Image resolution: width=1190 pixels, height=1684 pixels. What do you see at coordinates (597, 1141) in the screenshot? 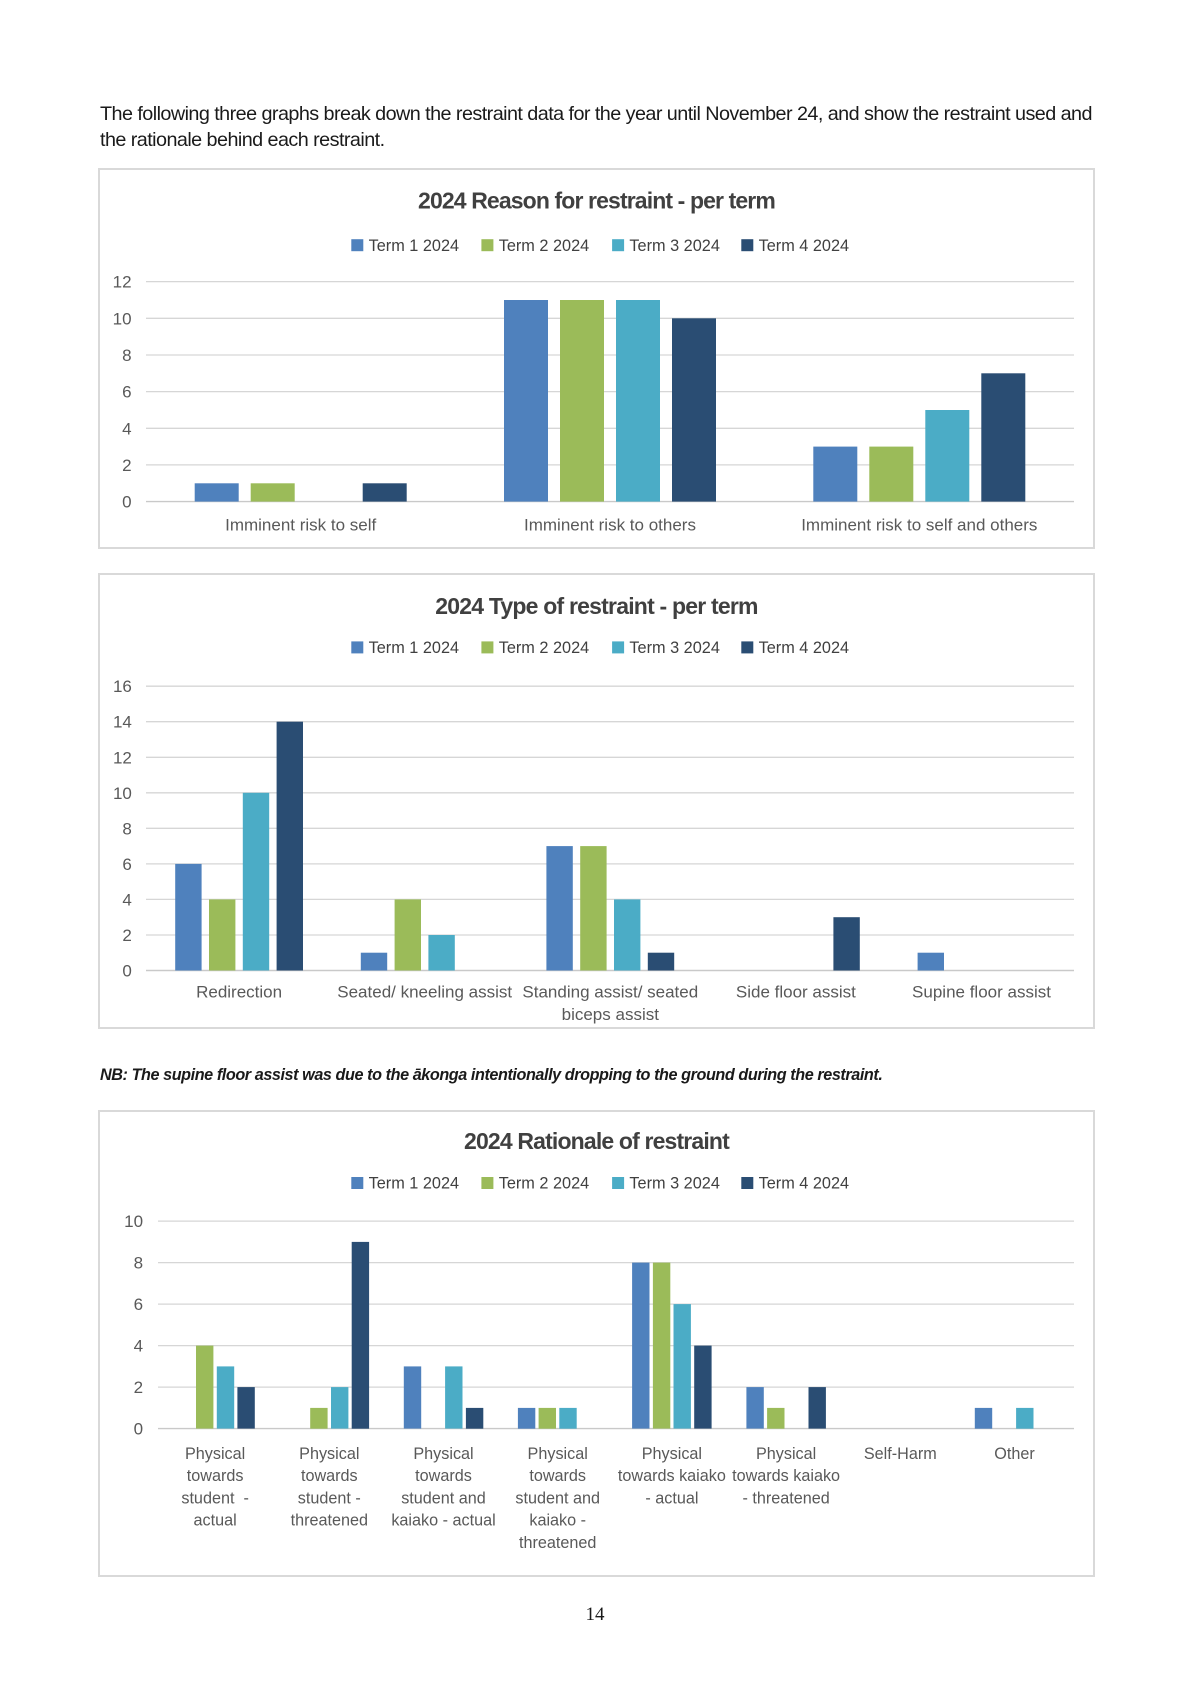
I see `svg-text: 2024 Rationale of restraint` at bounding box center [597, 1141].